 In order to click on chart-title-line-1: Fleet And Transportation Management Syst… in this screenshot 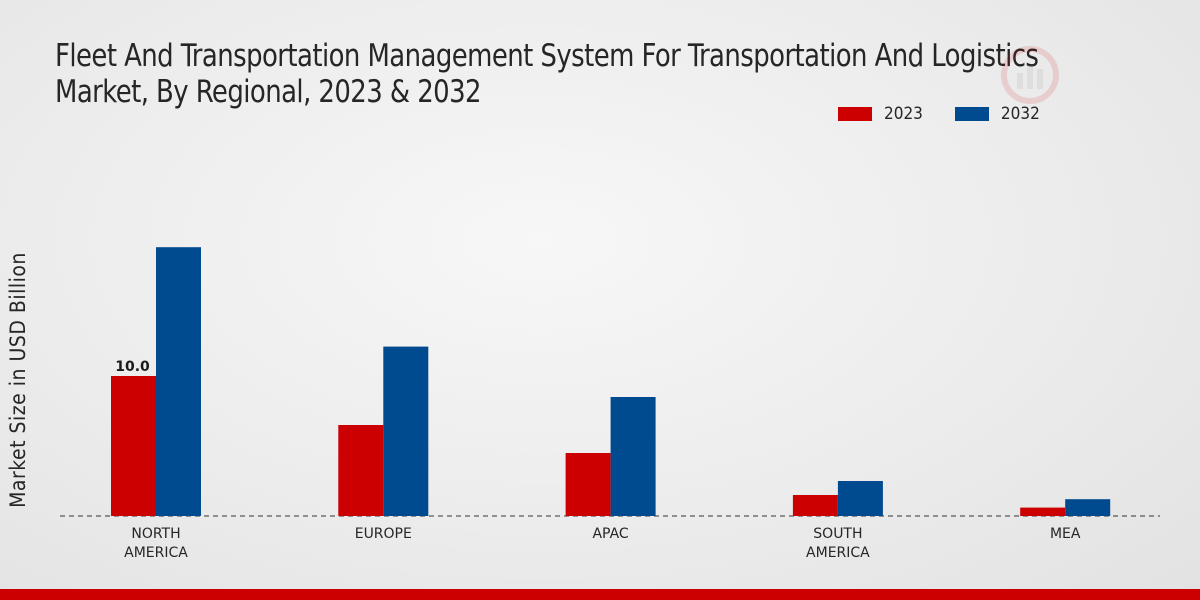, I will do `click(547, 56)`.